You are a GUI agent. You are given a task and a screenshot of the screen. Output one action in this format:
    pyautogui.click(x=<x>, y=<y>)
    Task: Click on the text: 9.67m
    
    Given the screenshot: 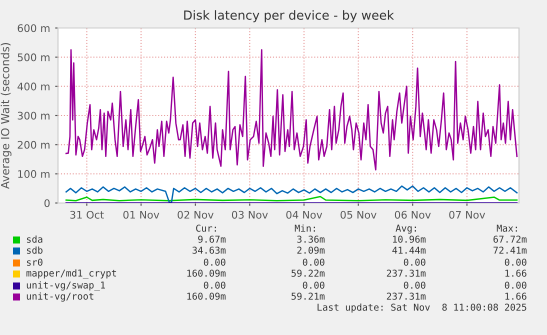 What is the action you would take?
    pyautogui.click(x=212, y=239)
    